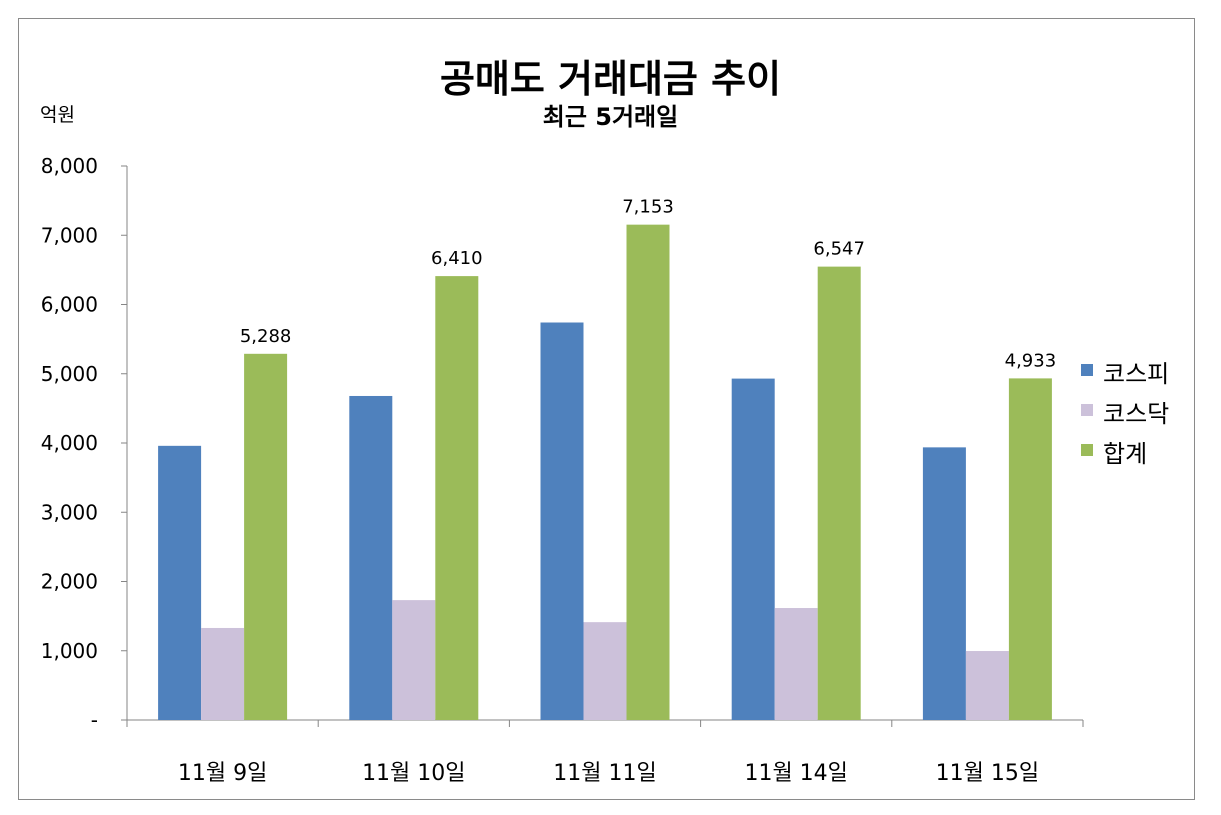 The width and height of the screenshot is (1221, 815). I want to click on y-tick-label: 8,000, so click(69, 166).